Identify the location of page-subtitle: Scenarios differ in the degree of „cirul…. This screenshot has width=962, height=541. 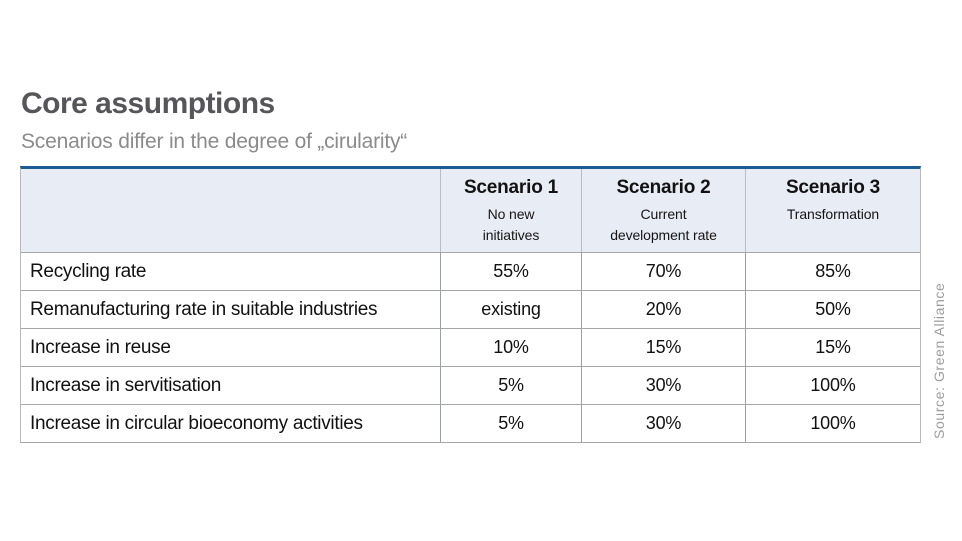
(214, 141).